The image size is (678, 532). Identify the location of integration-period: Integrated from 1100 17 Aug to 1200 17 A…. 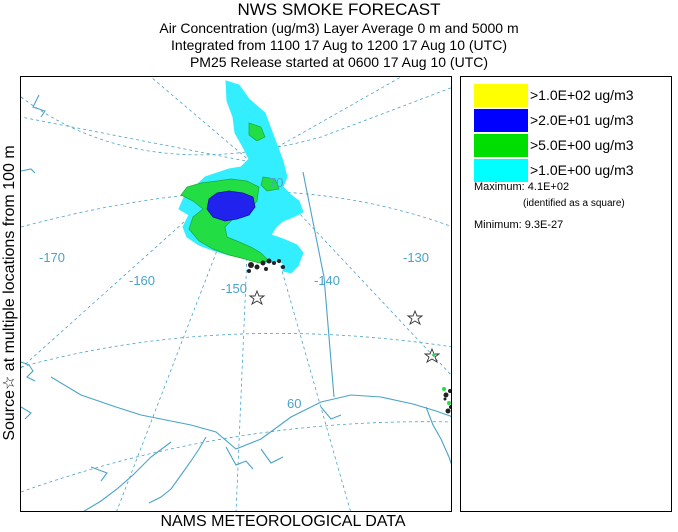
(339, 45).